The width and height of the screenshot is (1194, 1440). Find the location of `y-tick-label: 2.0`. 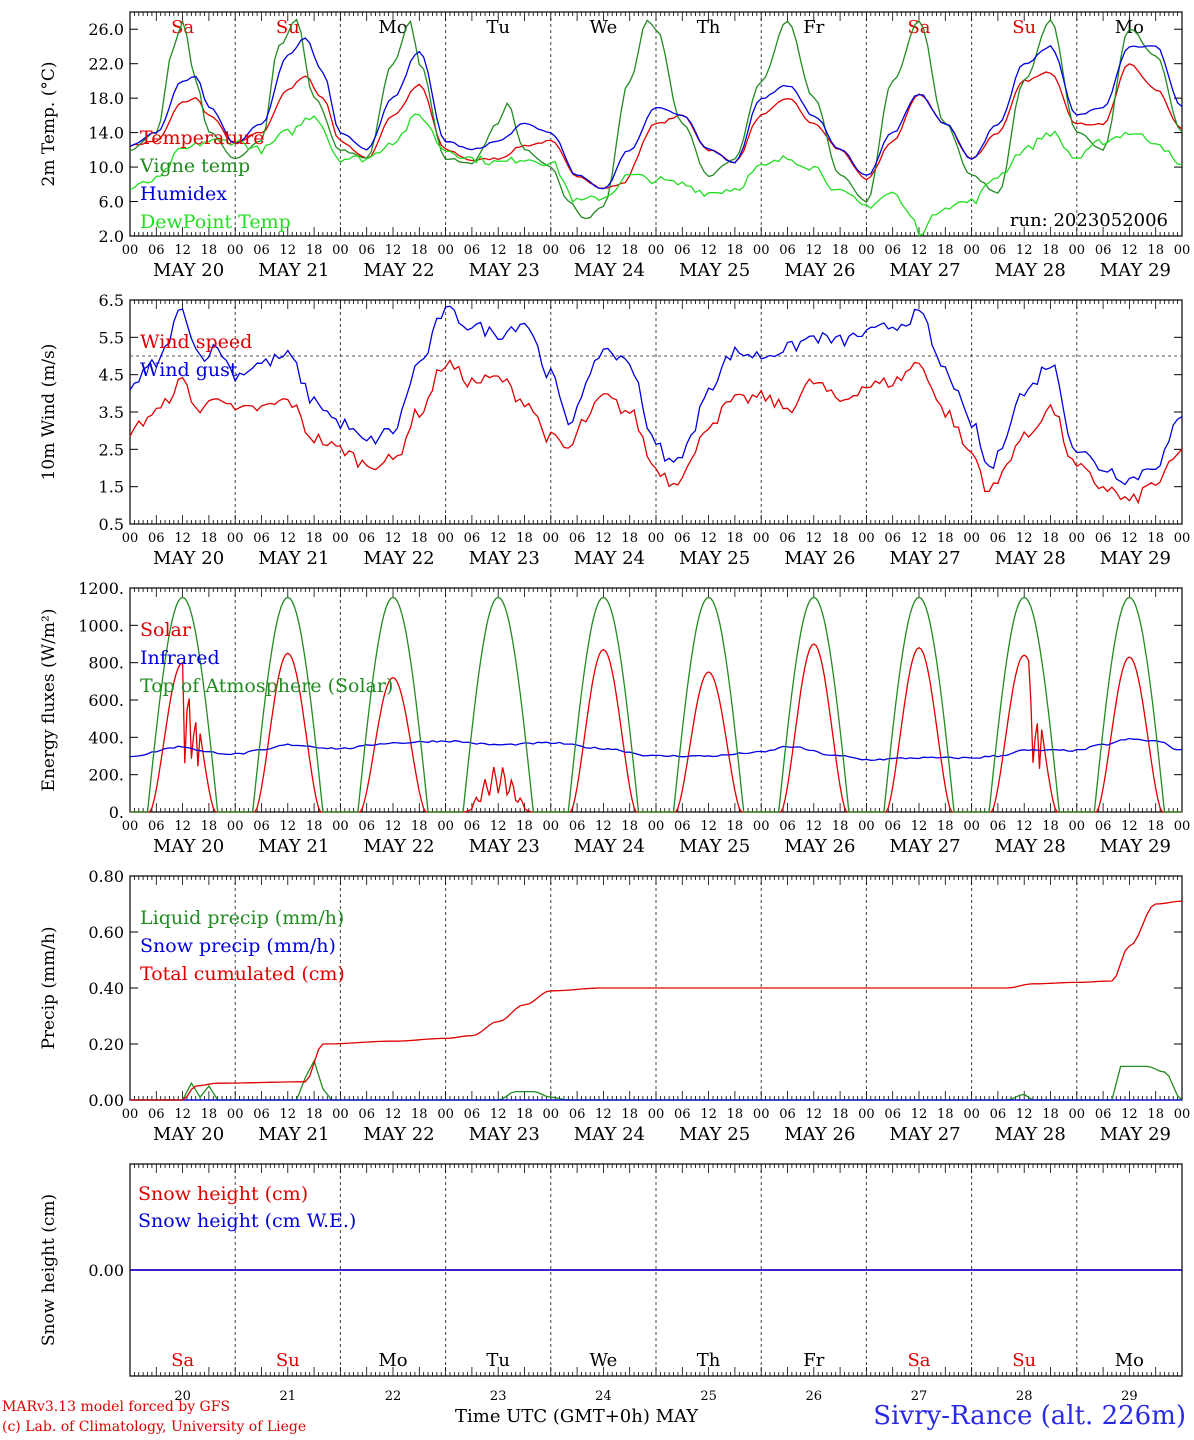

y-tick-label: 2.0 is located at coordinates (111, 236).